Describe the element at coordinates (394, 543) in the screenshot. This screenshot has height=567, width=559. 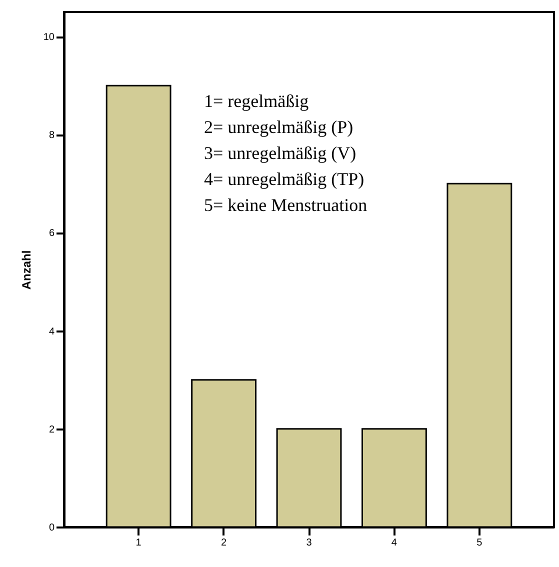
I see `x-tick-label: 4` at that location.